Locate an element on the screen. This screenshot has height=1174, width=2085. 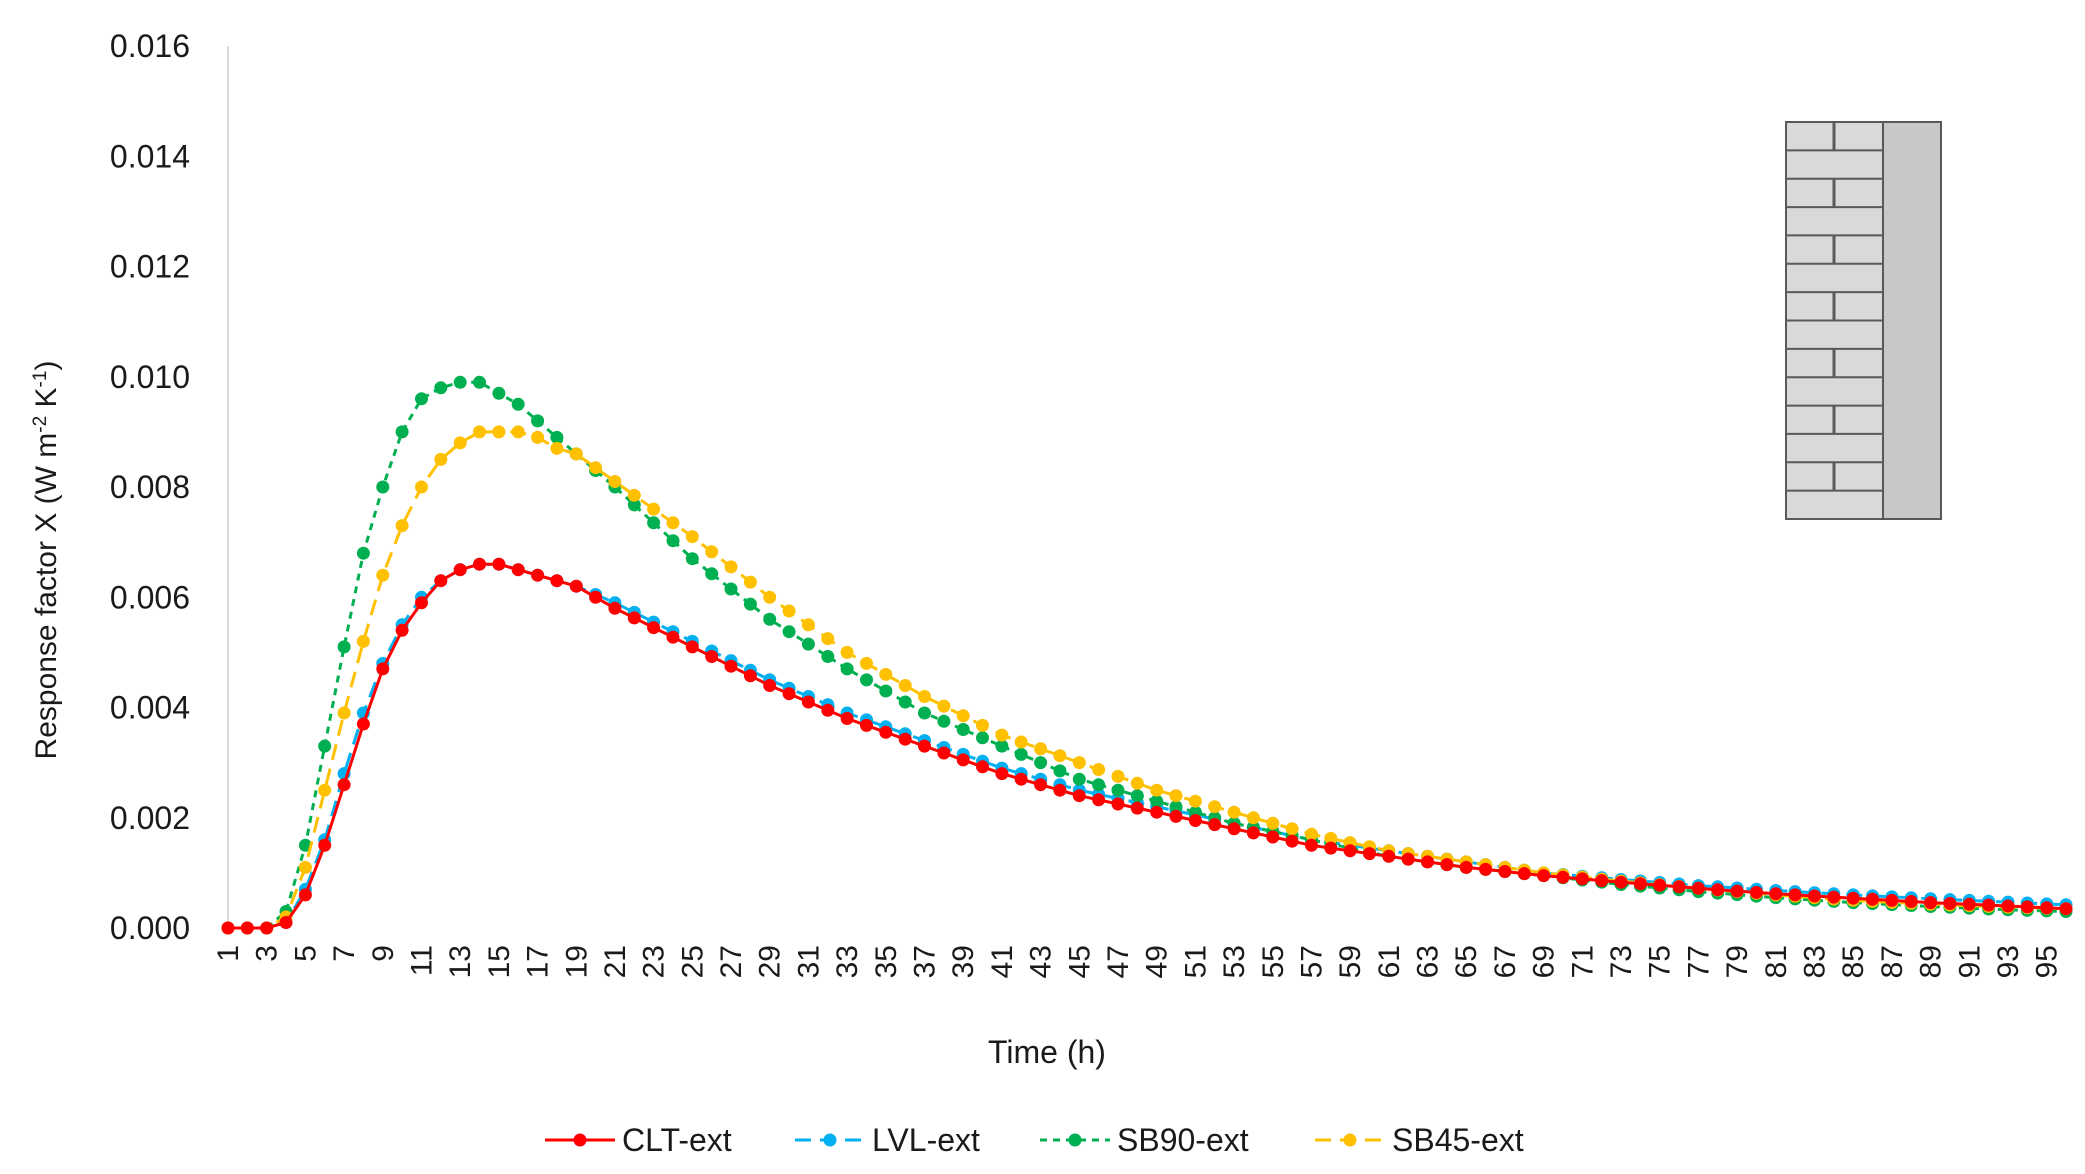
x-tick-label: 35 is located at coordinates (886, 961).